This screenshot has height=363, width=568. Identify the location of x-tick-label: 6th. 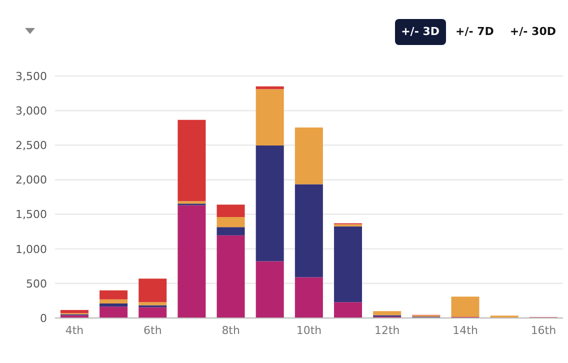
(153, 330).